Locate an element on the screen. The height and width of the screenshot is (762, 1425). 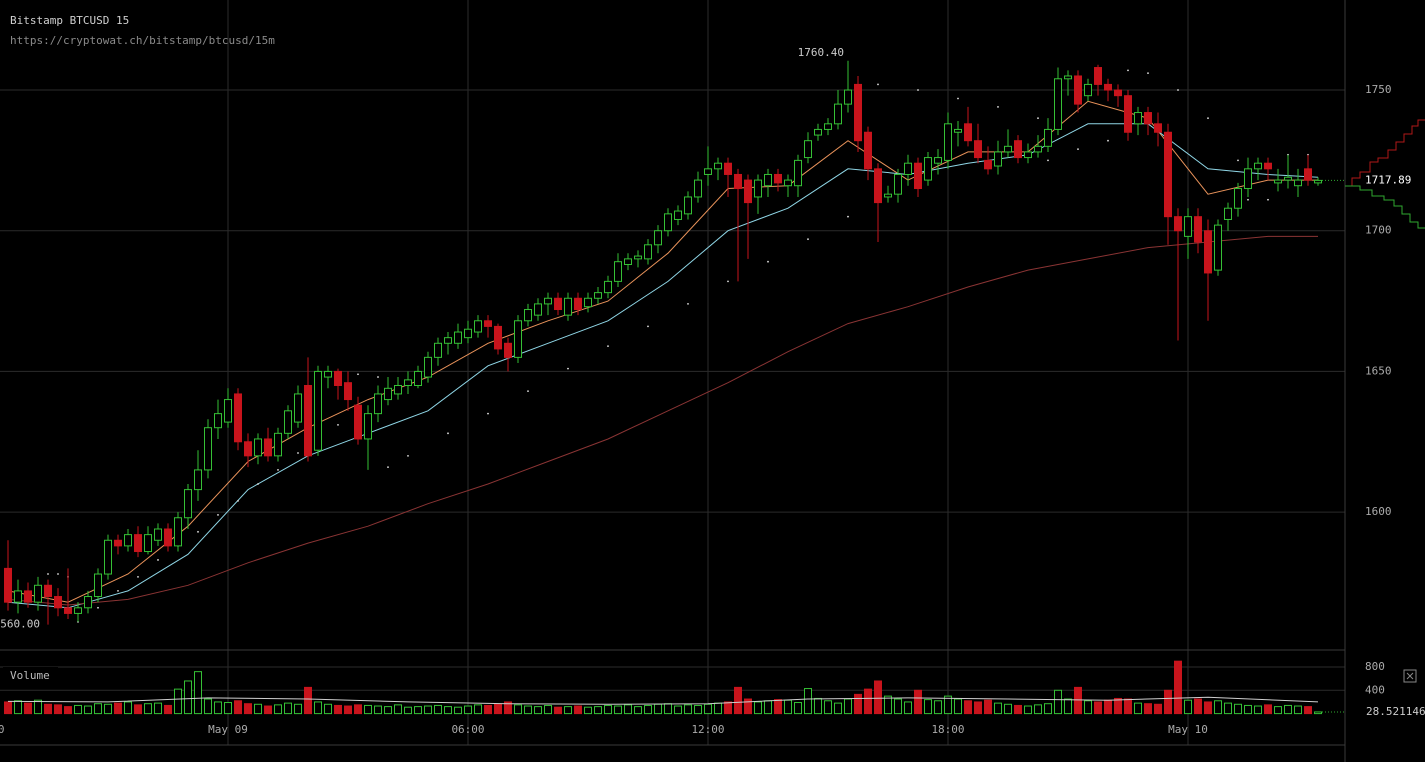
close-button is located at coordinates (1410, 676).